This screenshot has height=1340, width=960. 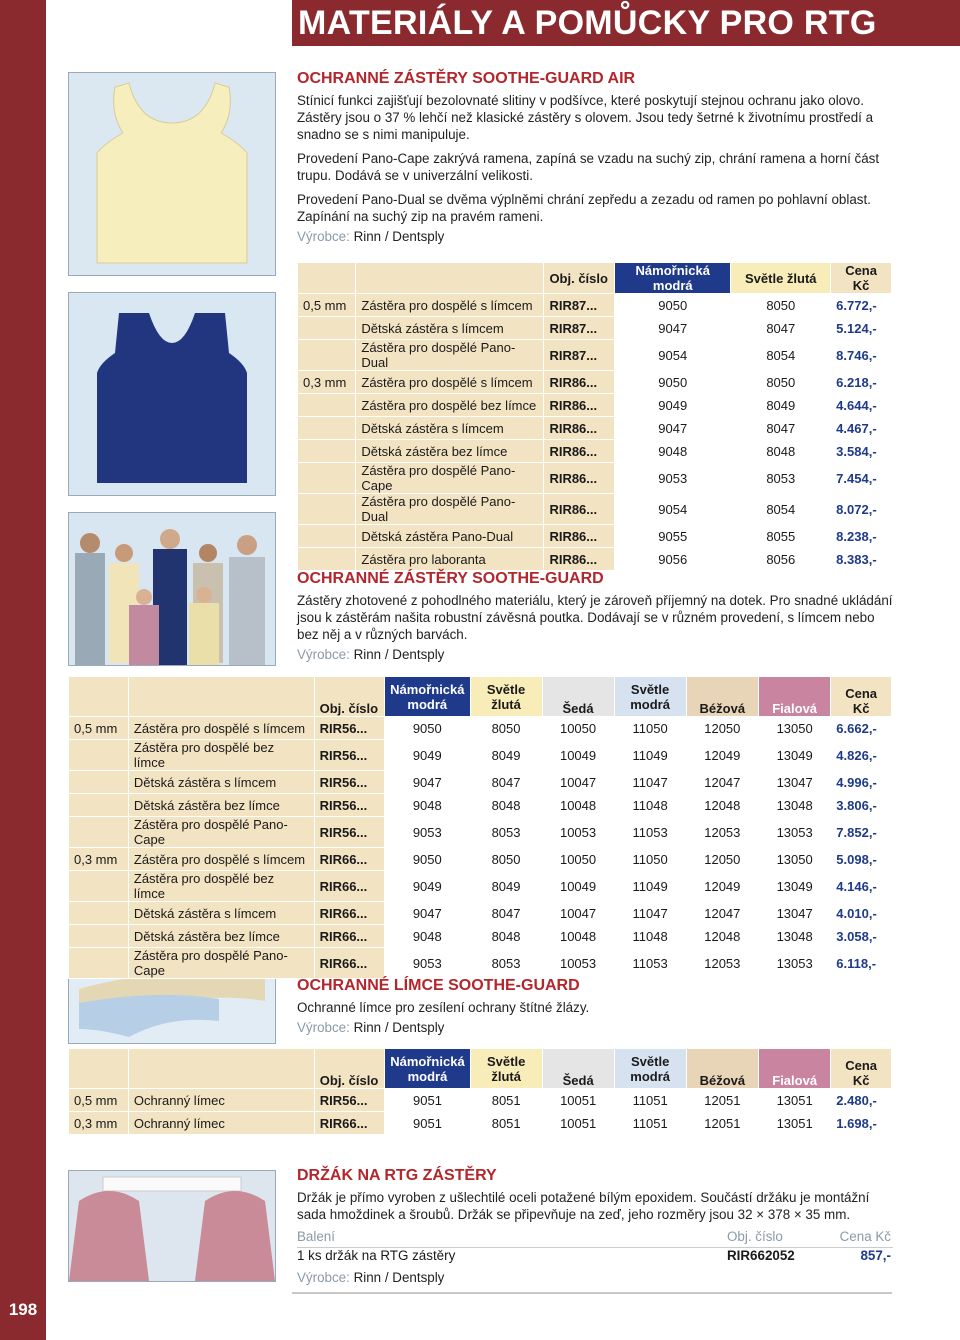 I want to click on table-cell: 13053, so click(x=794, y=832).